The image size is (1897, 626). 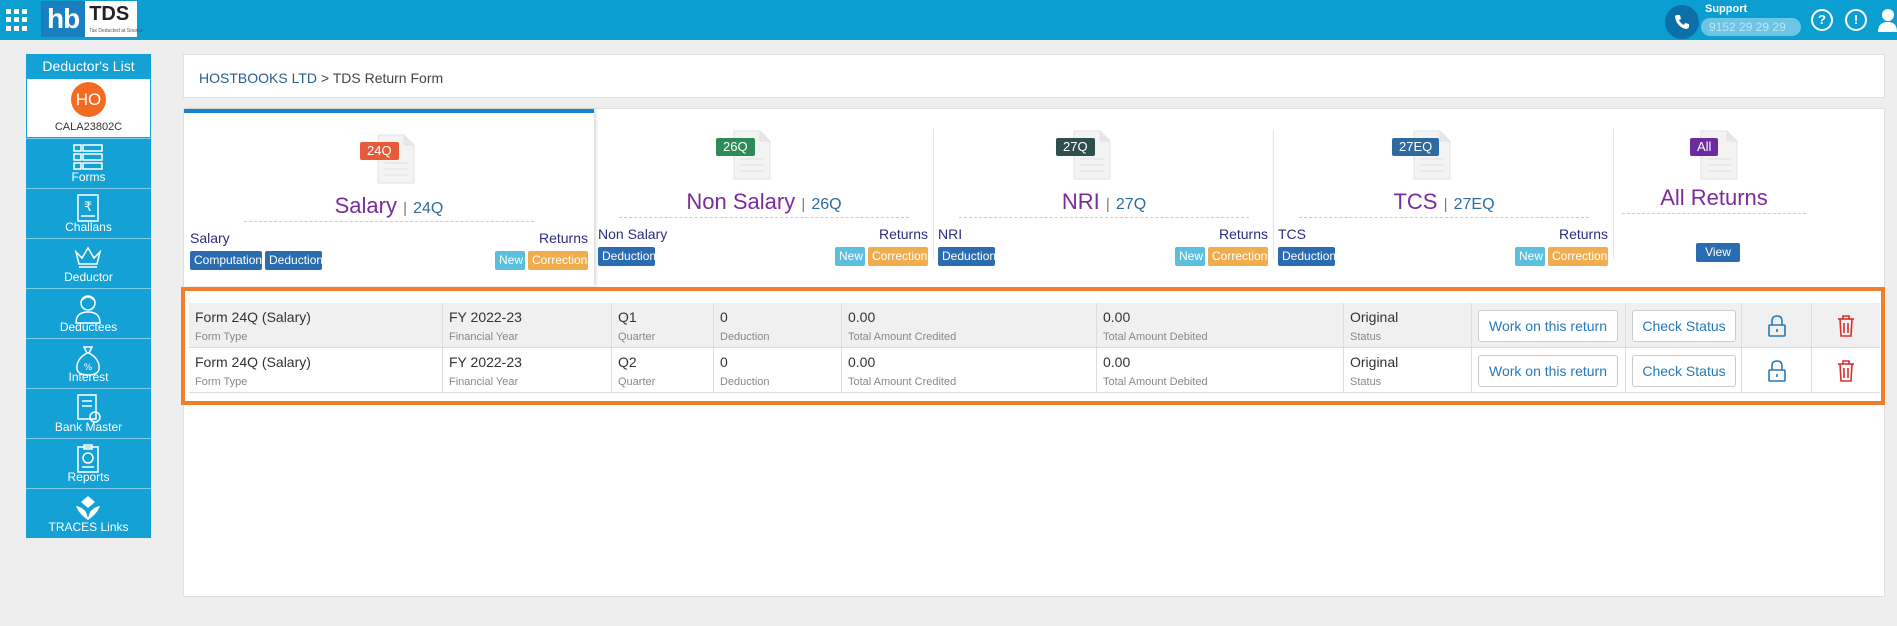 What do you see at coordinates (1408, 370) in the screenshot?
I see `cell-status: Original Status` at bounding box center [1408, 370].